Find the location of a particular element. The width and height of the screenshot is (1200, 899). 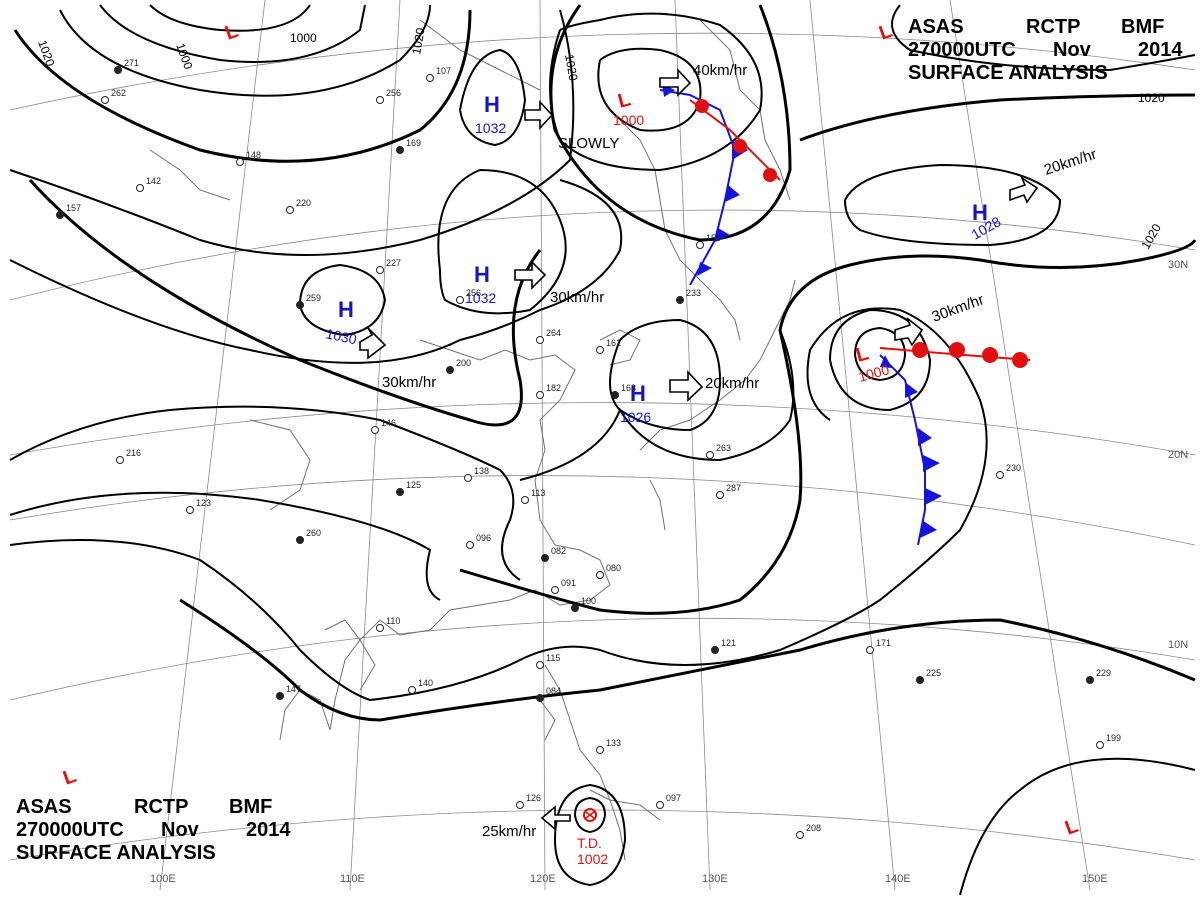

agency-code: ASAS is located at coordinates (936, 27).